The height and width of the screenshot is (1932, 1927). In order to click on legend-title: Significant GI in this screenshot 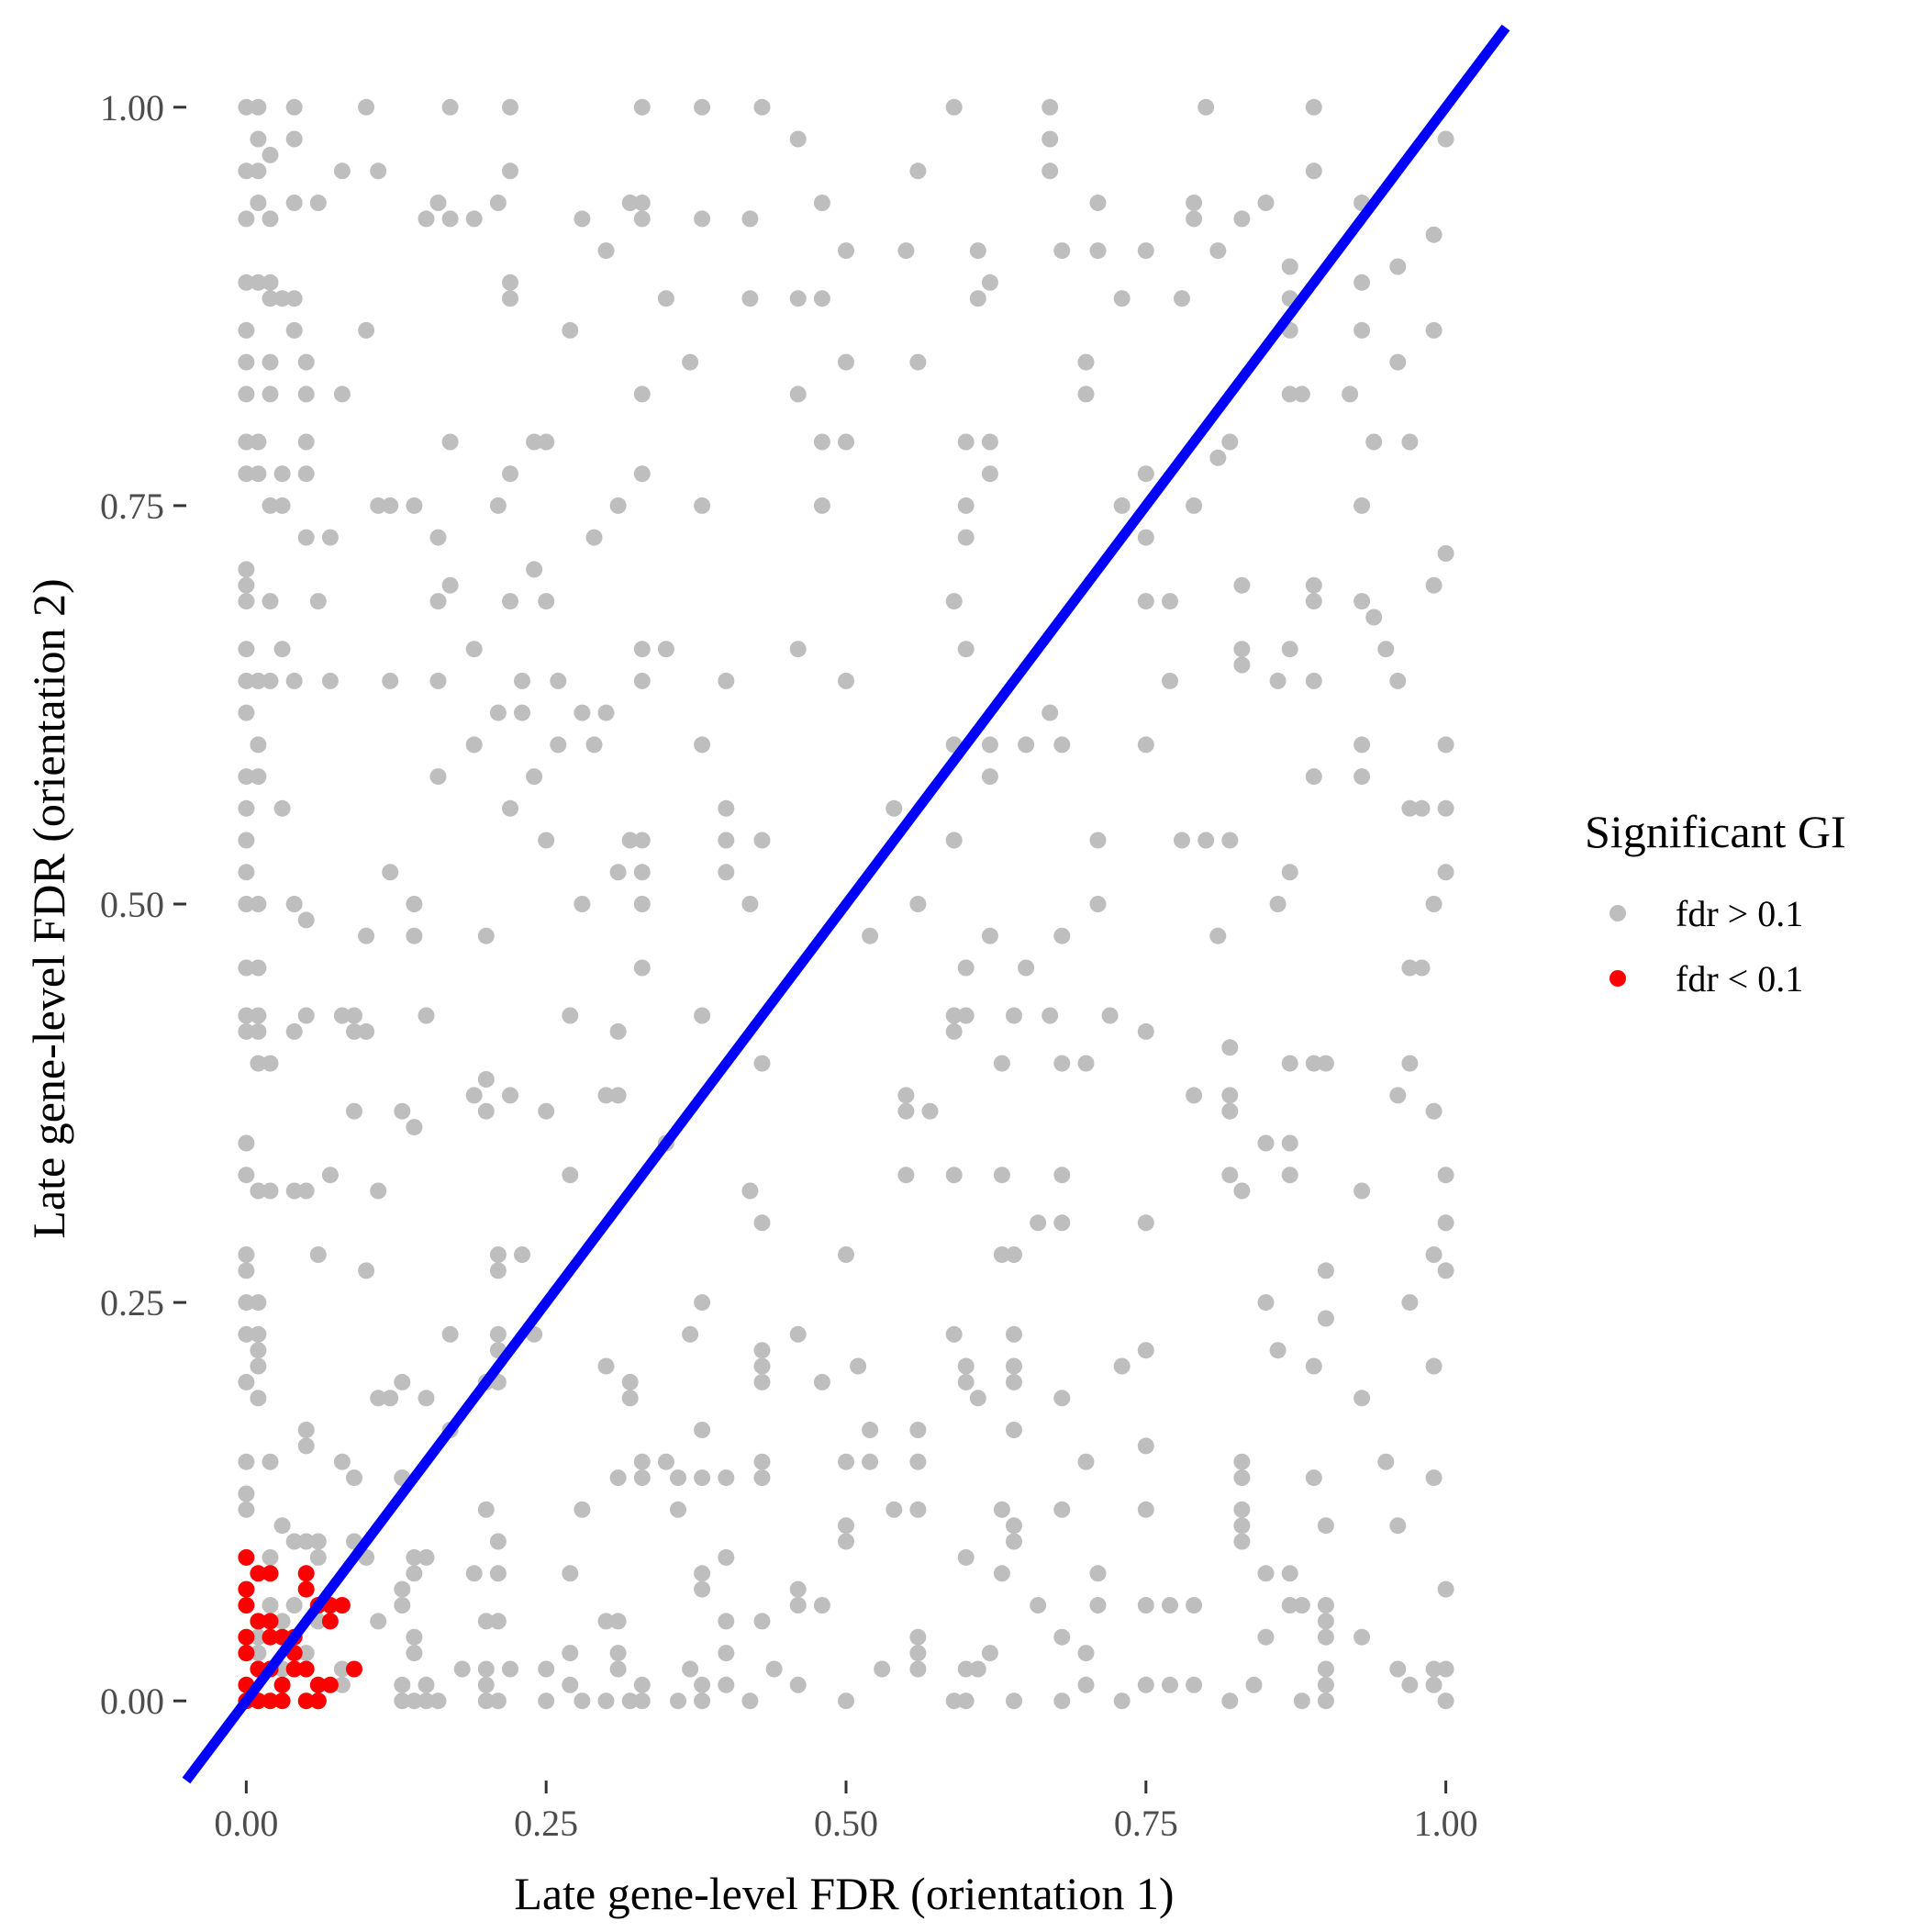, I will do `click(1715, 831)`.